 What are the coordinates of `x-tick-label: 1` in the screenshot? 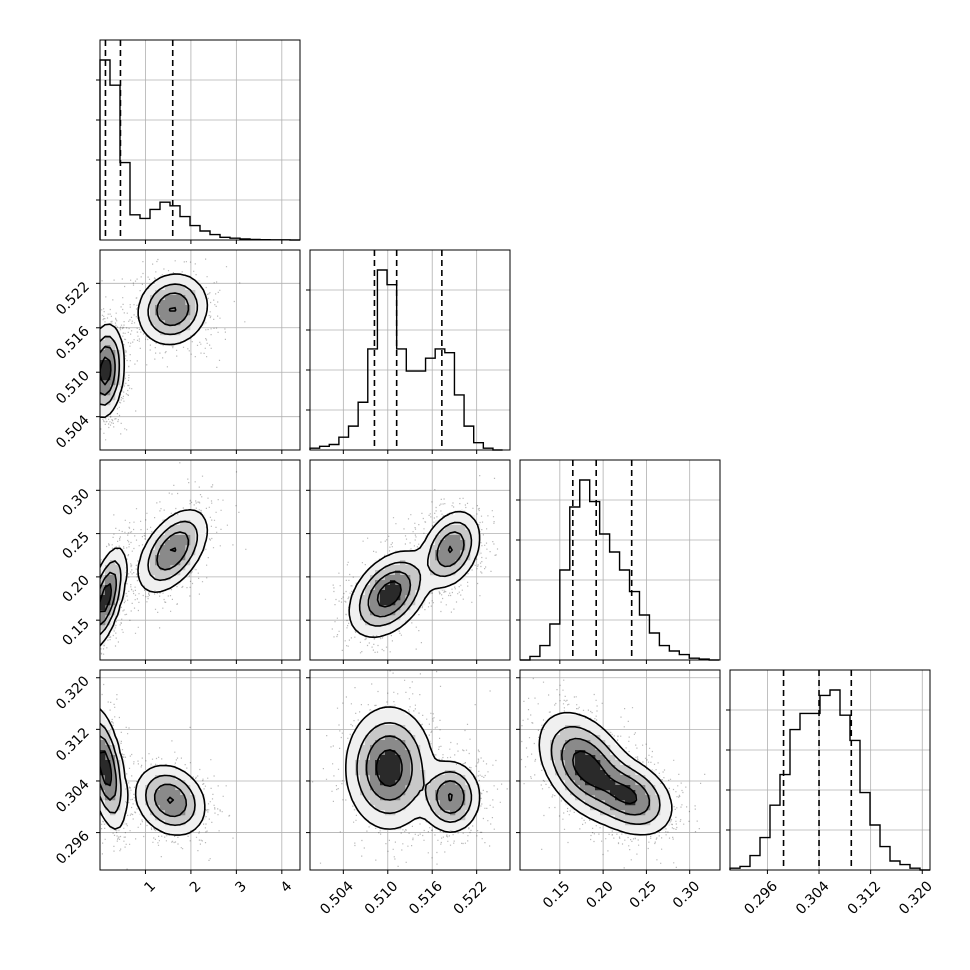 It's located at (150, 887).